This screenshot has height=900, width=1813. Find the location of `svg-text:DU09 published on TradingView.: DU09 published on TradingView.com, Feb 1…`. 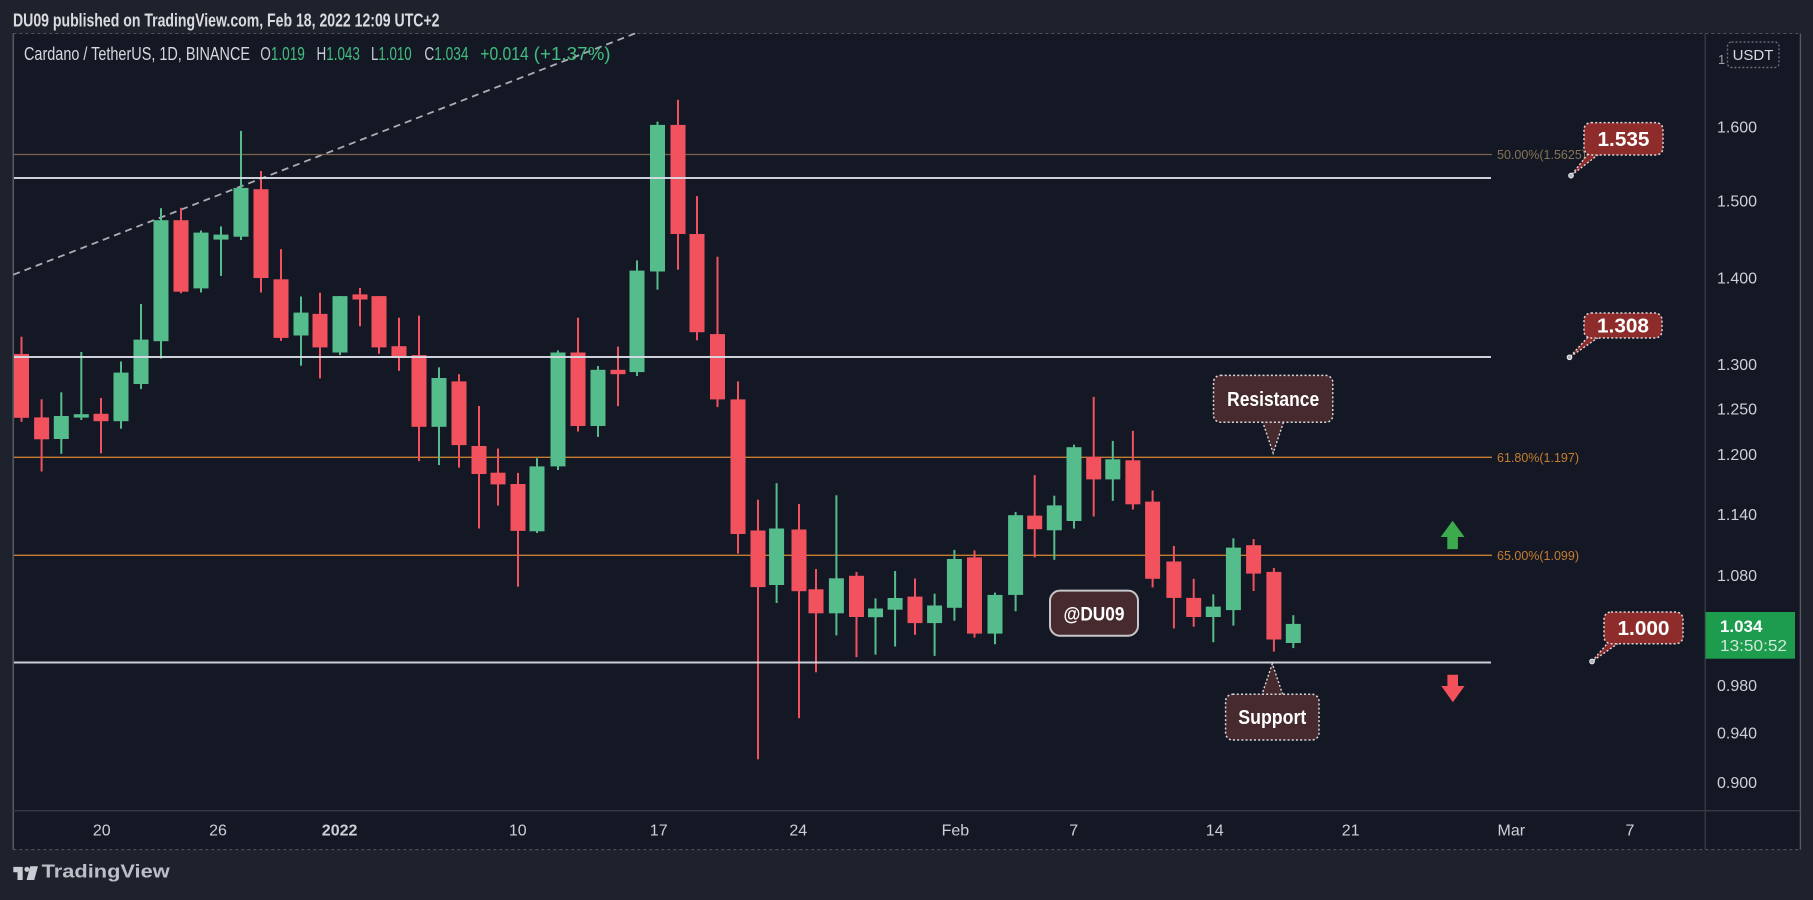

svg-text:DU09 published on TradingView.: DU09 published on TradingView.com, Feb 1… is located at coordinates (226, 20).